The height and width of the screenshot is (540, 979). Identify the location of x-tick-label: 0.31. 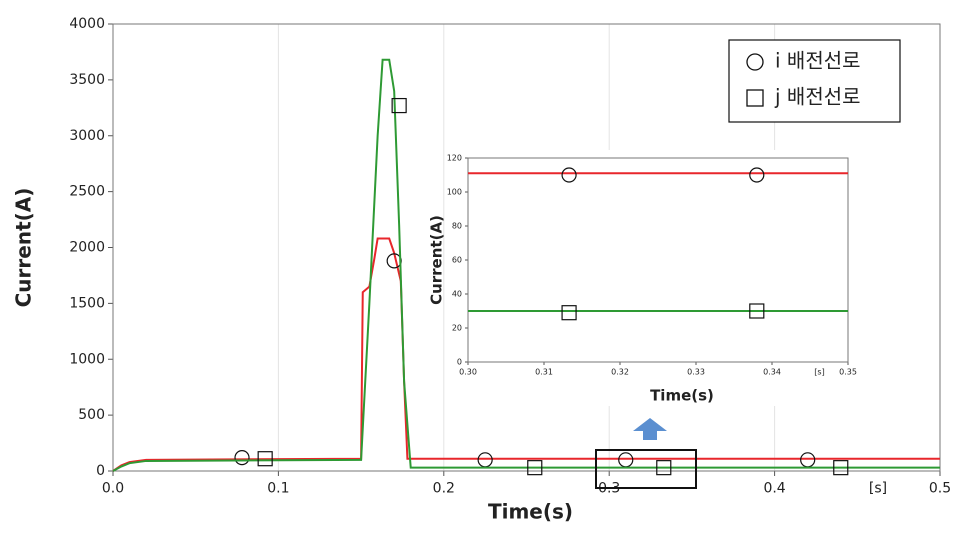
(544, 372).